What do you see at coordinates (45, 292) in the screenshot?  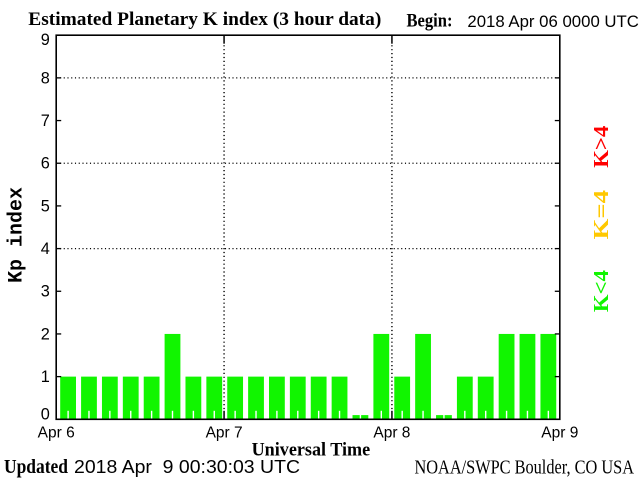 I see `svg-text: 3` at bounding box center [45, 292].